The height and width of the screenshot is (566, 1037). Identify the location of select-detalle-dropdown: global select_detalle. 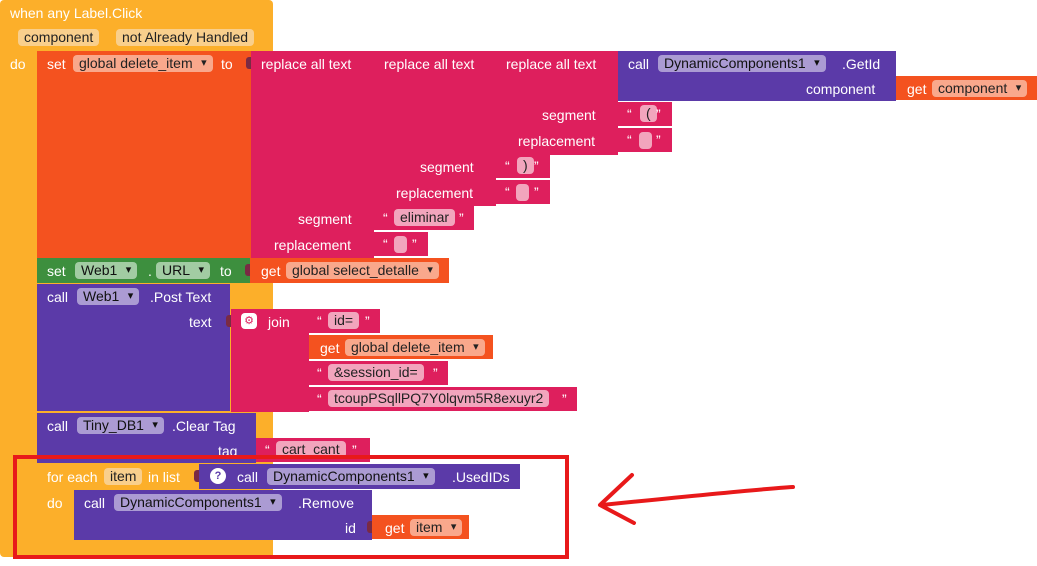
(362, 270).